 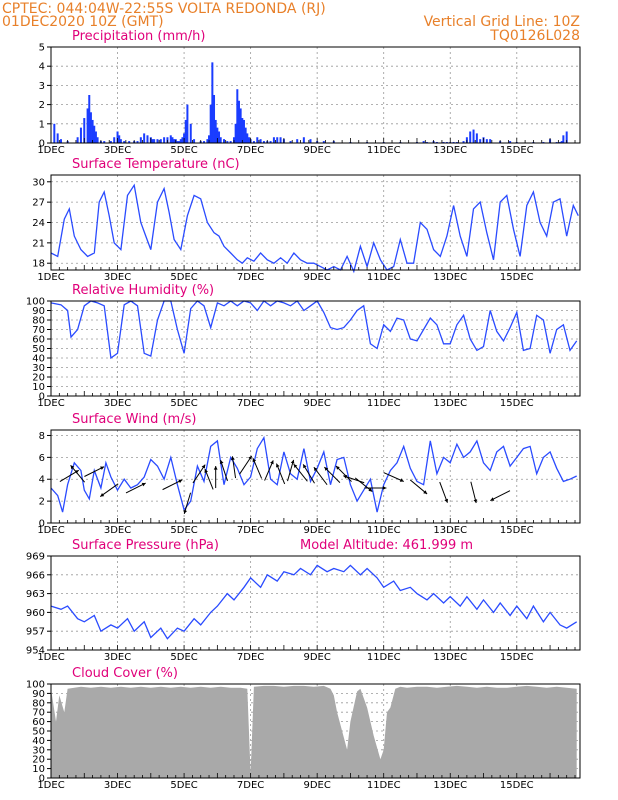 I want to click on cloud-area, so click(x=314, y=731).